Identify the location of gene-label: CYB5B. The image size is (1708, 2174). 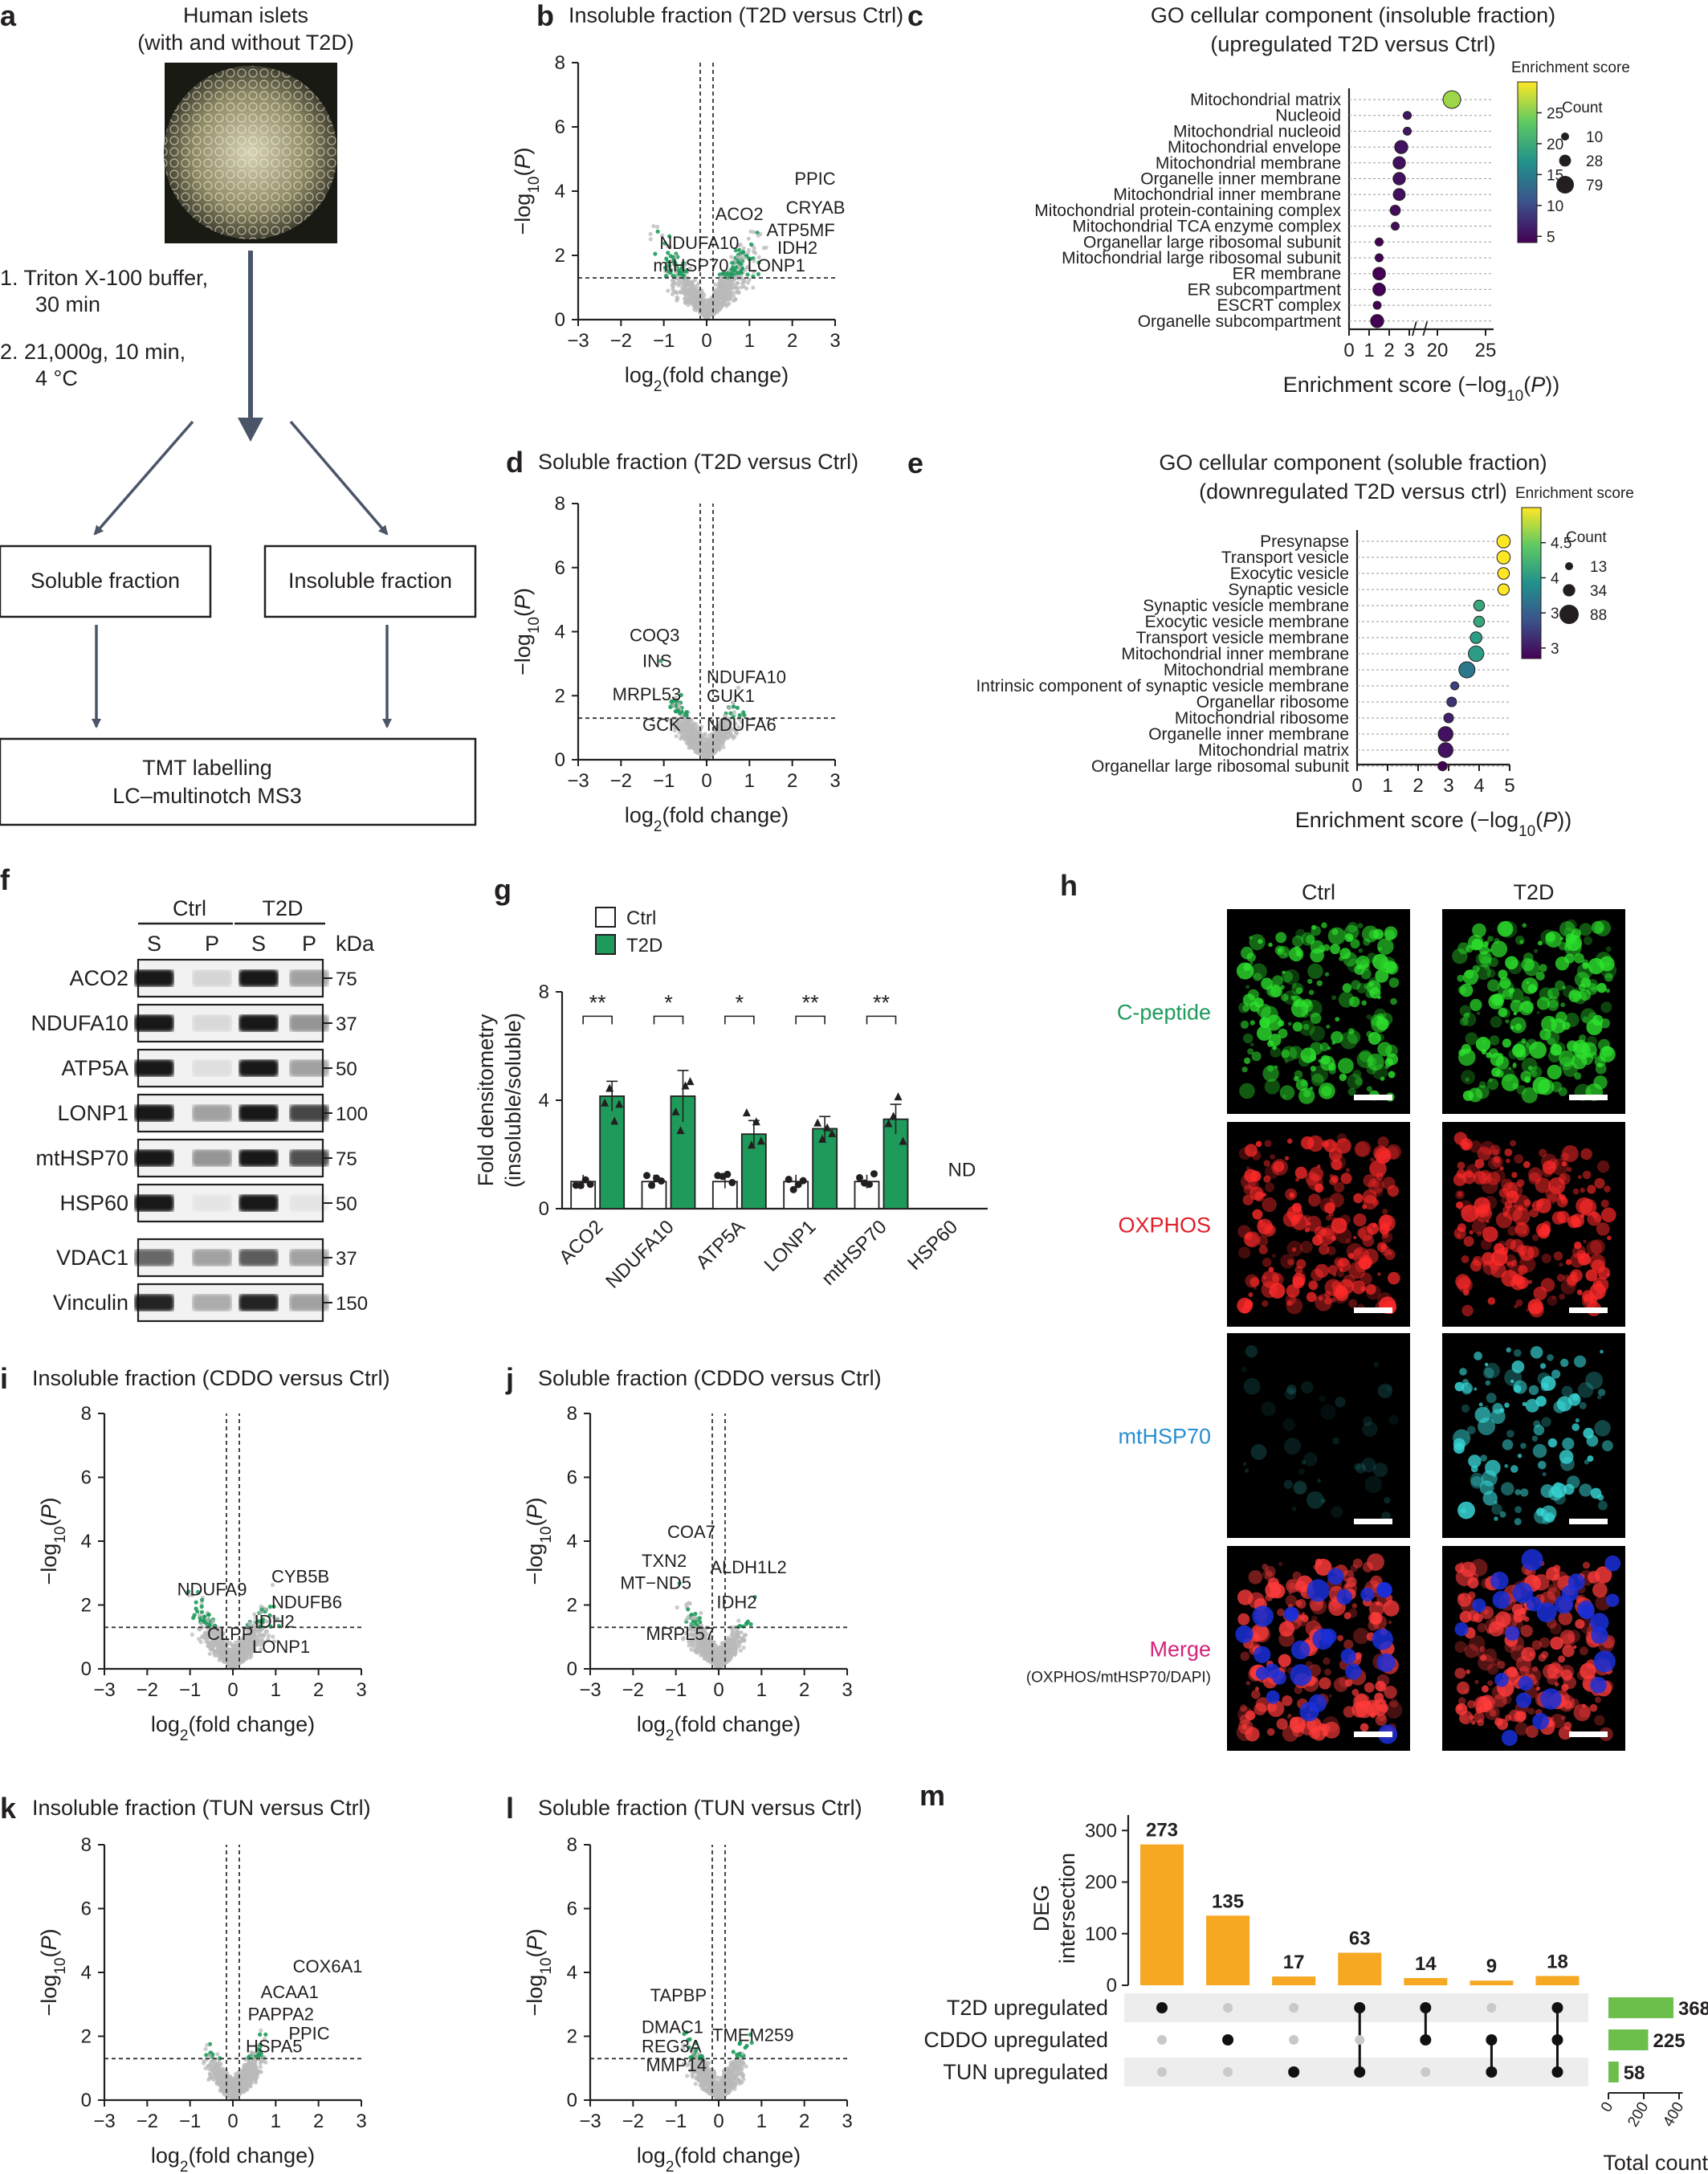
(300, 1577).